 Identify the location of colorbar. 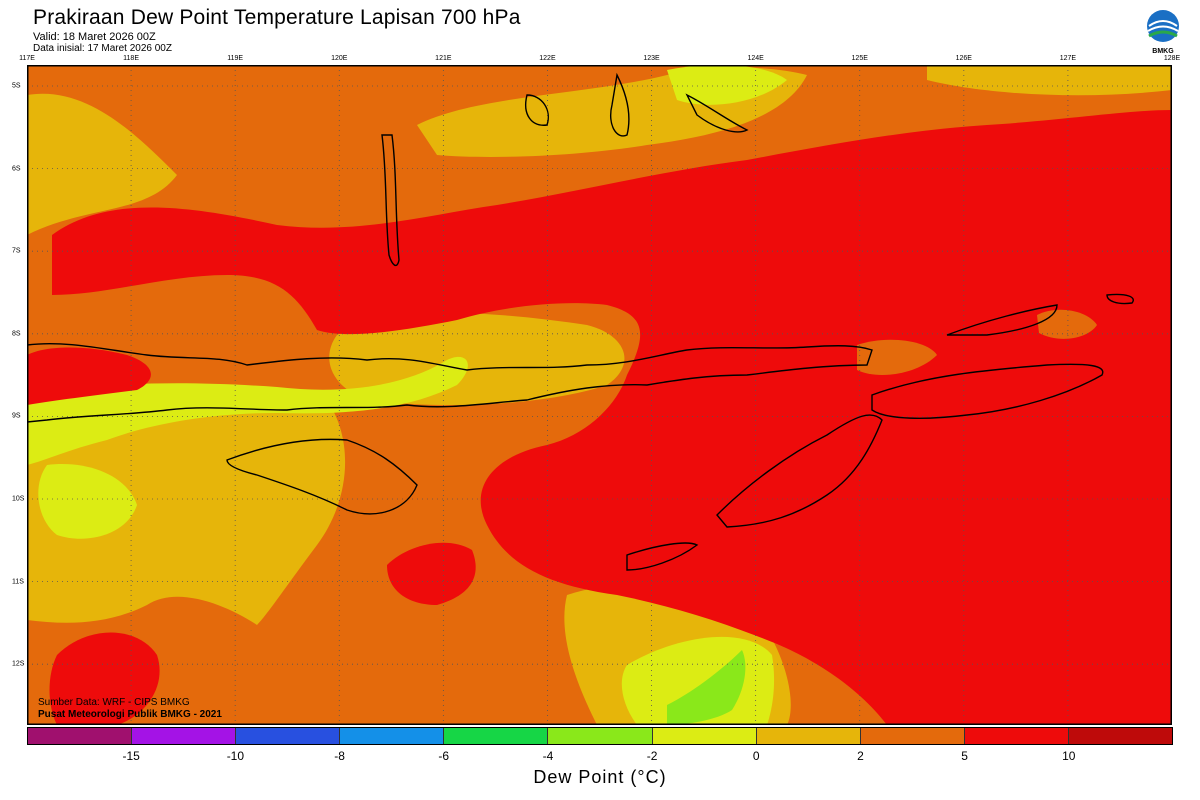
(600, 736).